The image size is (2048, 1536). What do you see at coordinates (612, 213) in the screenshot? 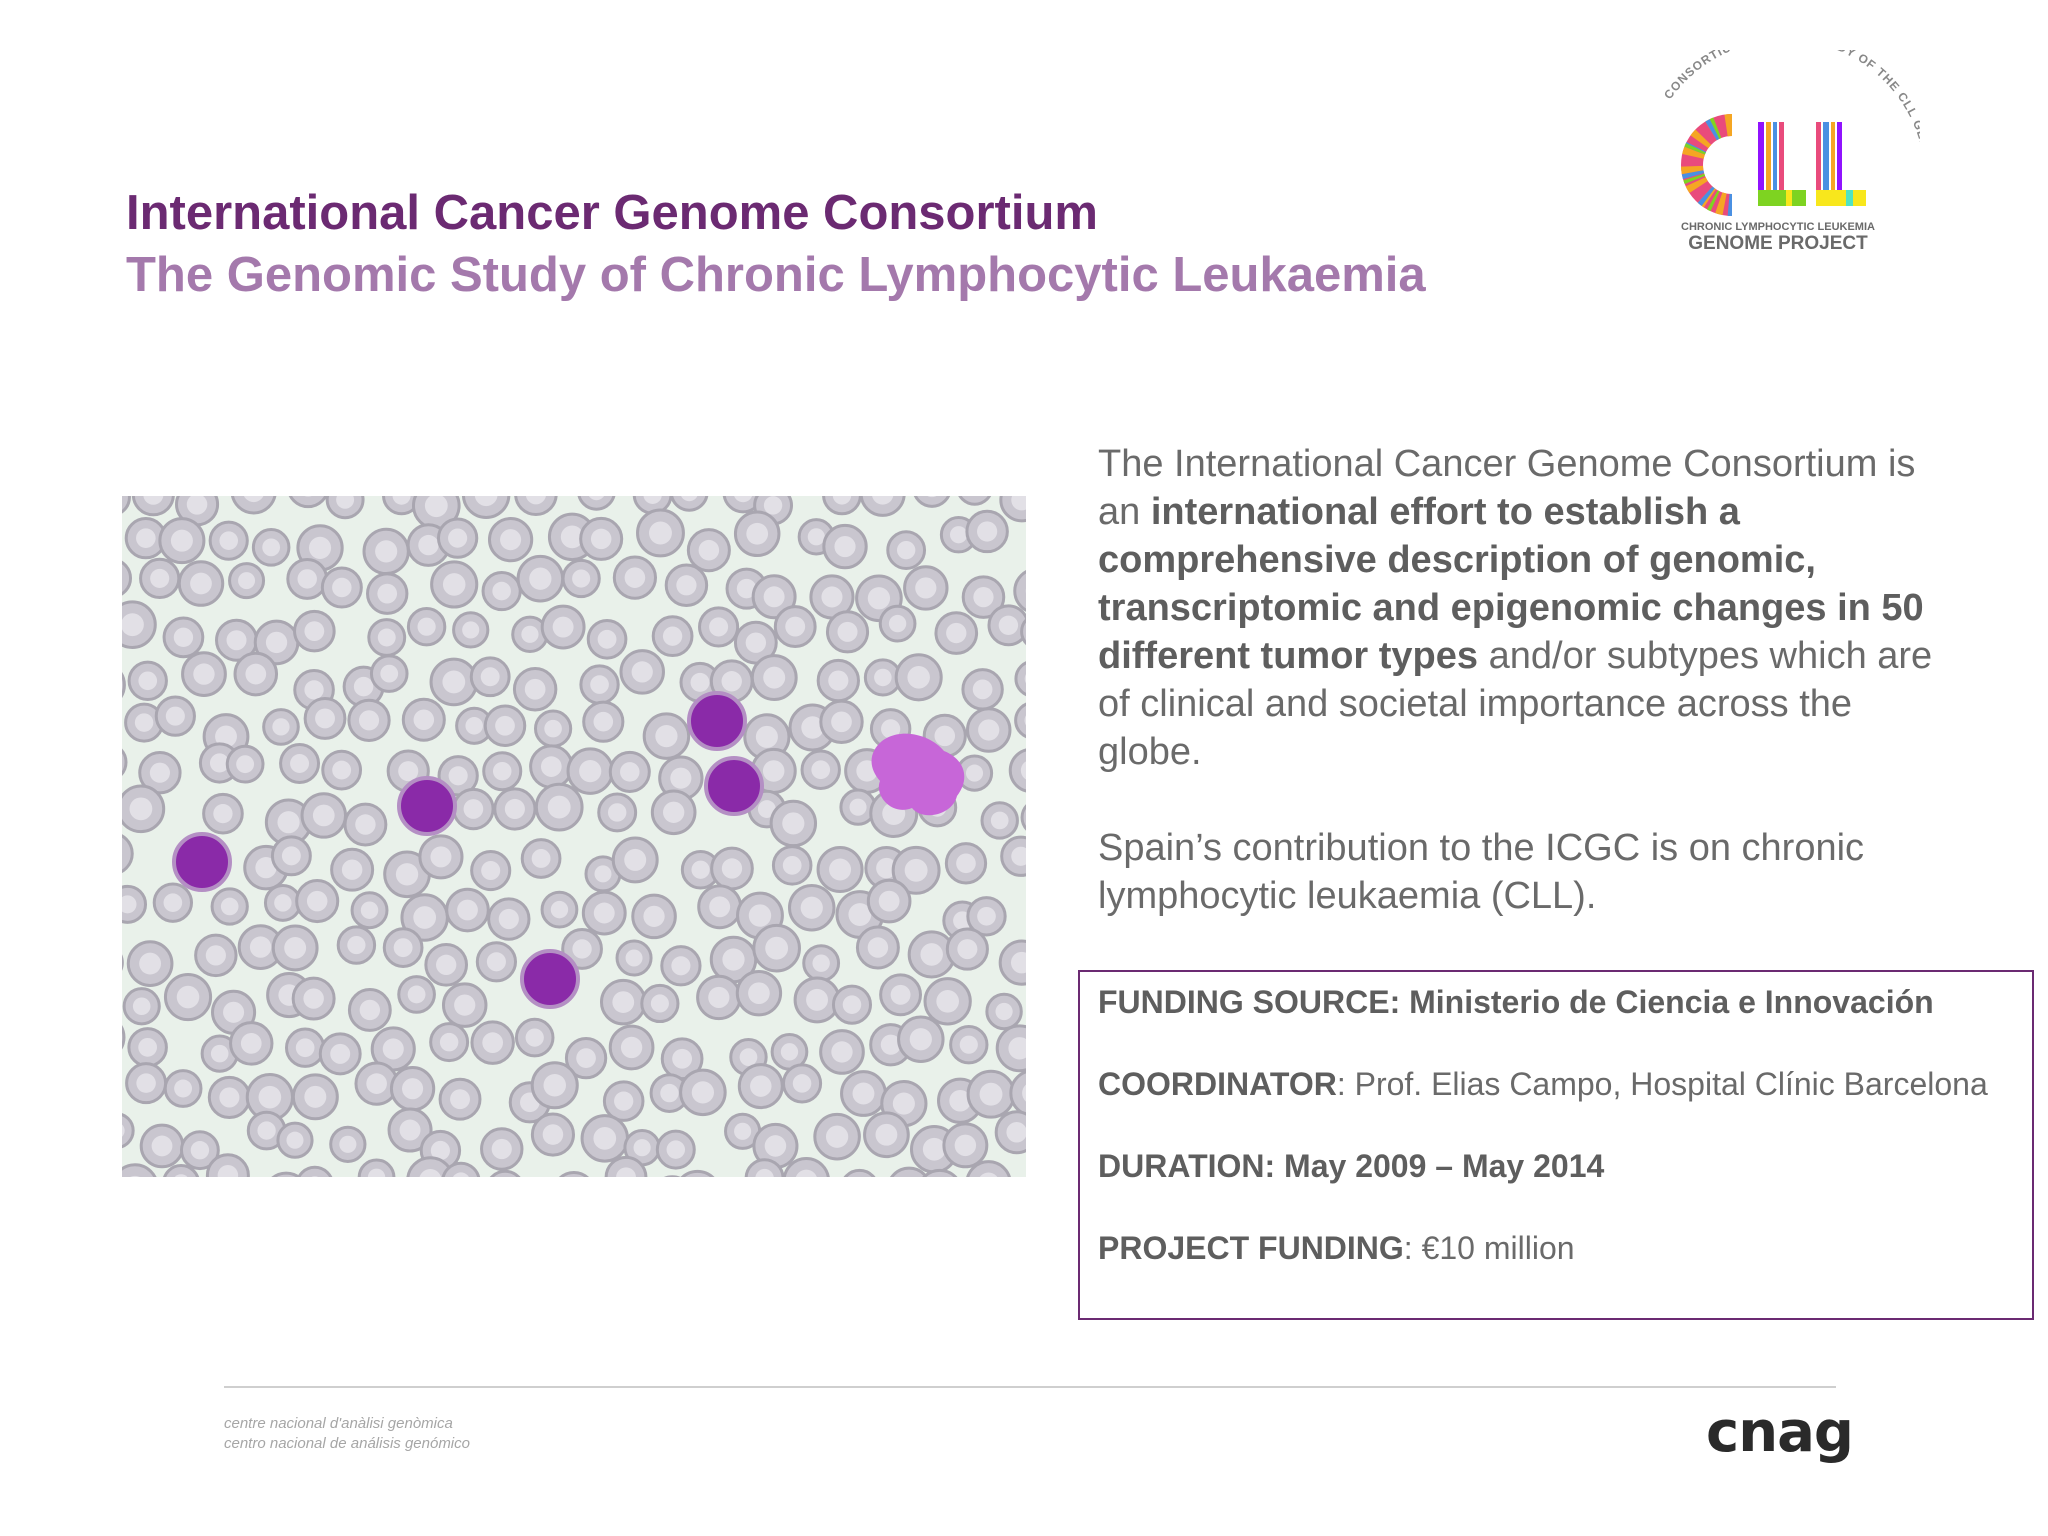
I see `page-title: International Cancer Genome Consortium` at bounding box center [612, 213].